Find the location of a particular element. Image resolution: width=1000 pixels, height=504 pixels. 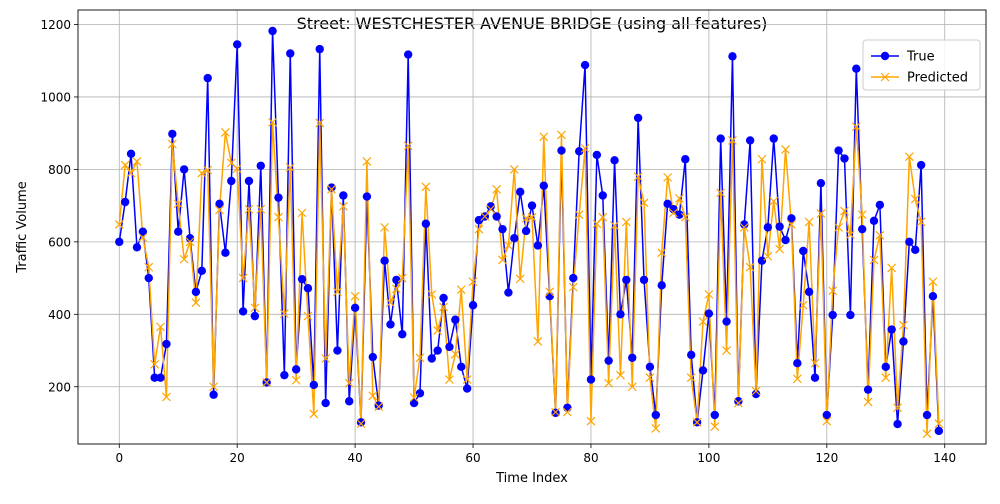

y-tick-label: 200 is located at coordinates (59, 387).